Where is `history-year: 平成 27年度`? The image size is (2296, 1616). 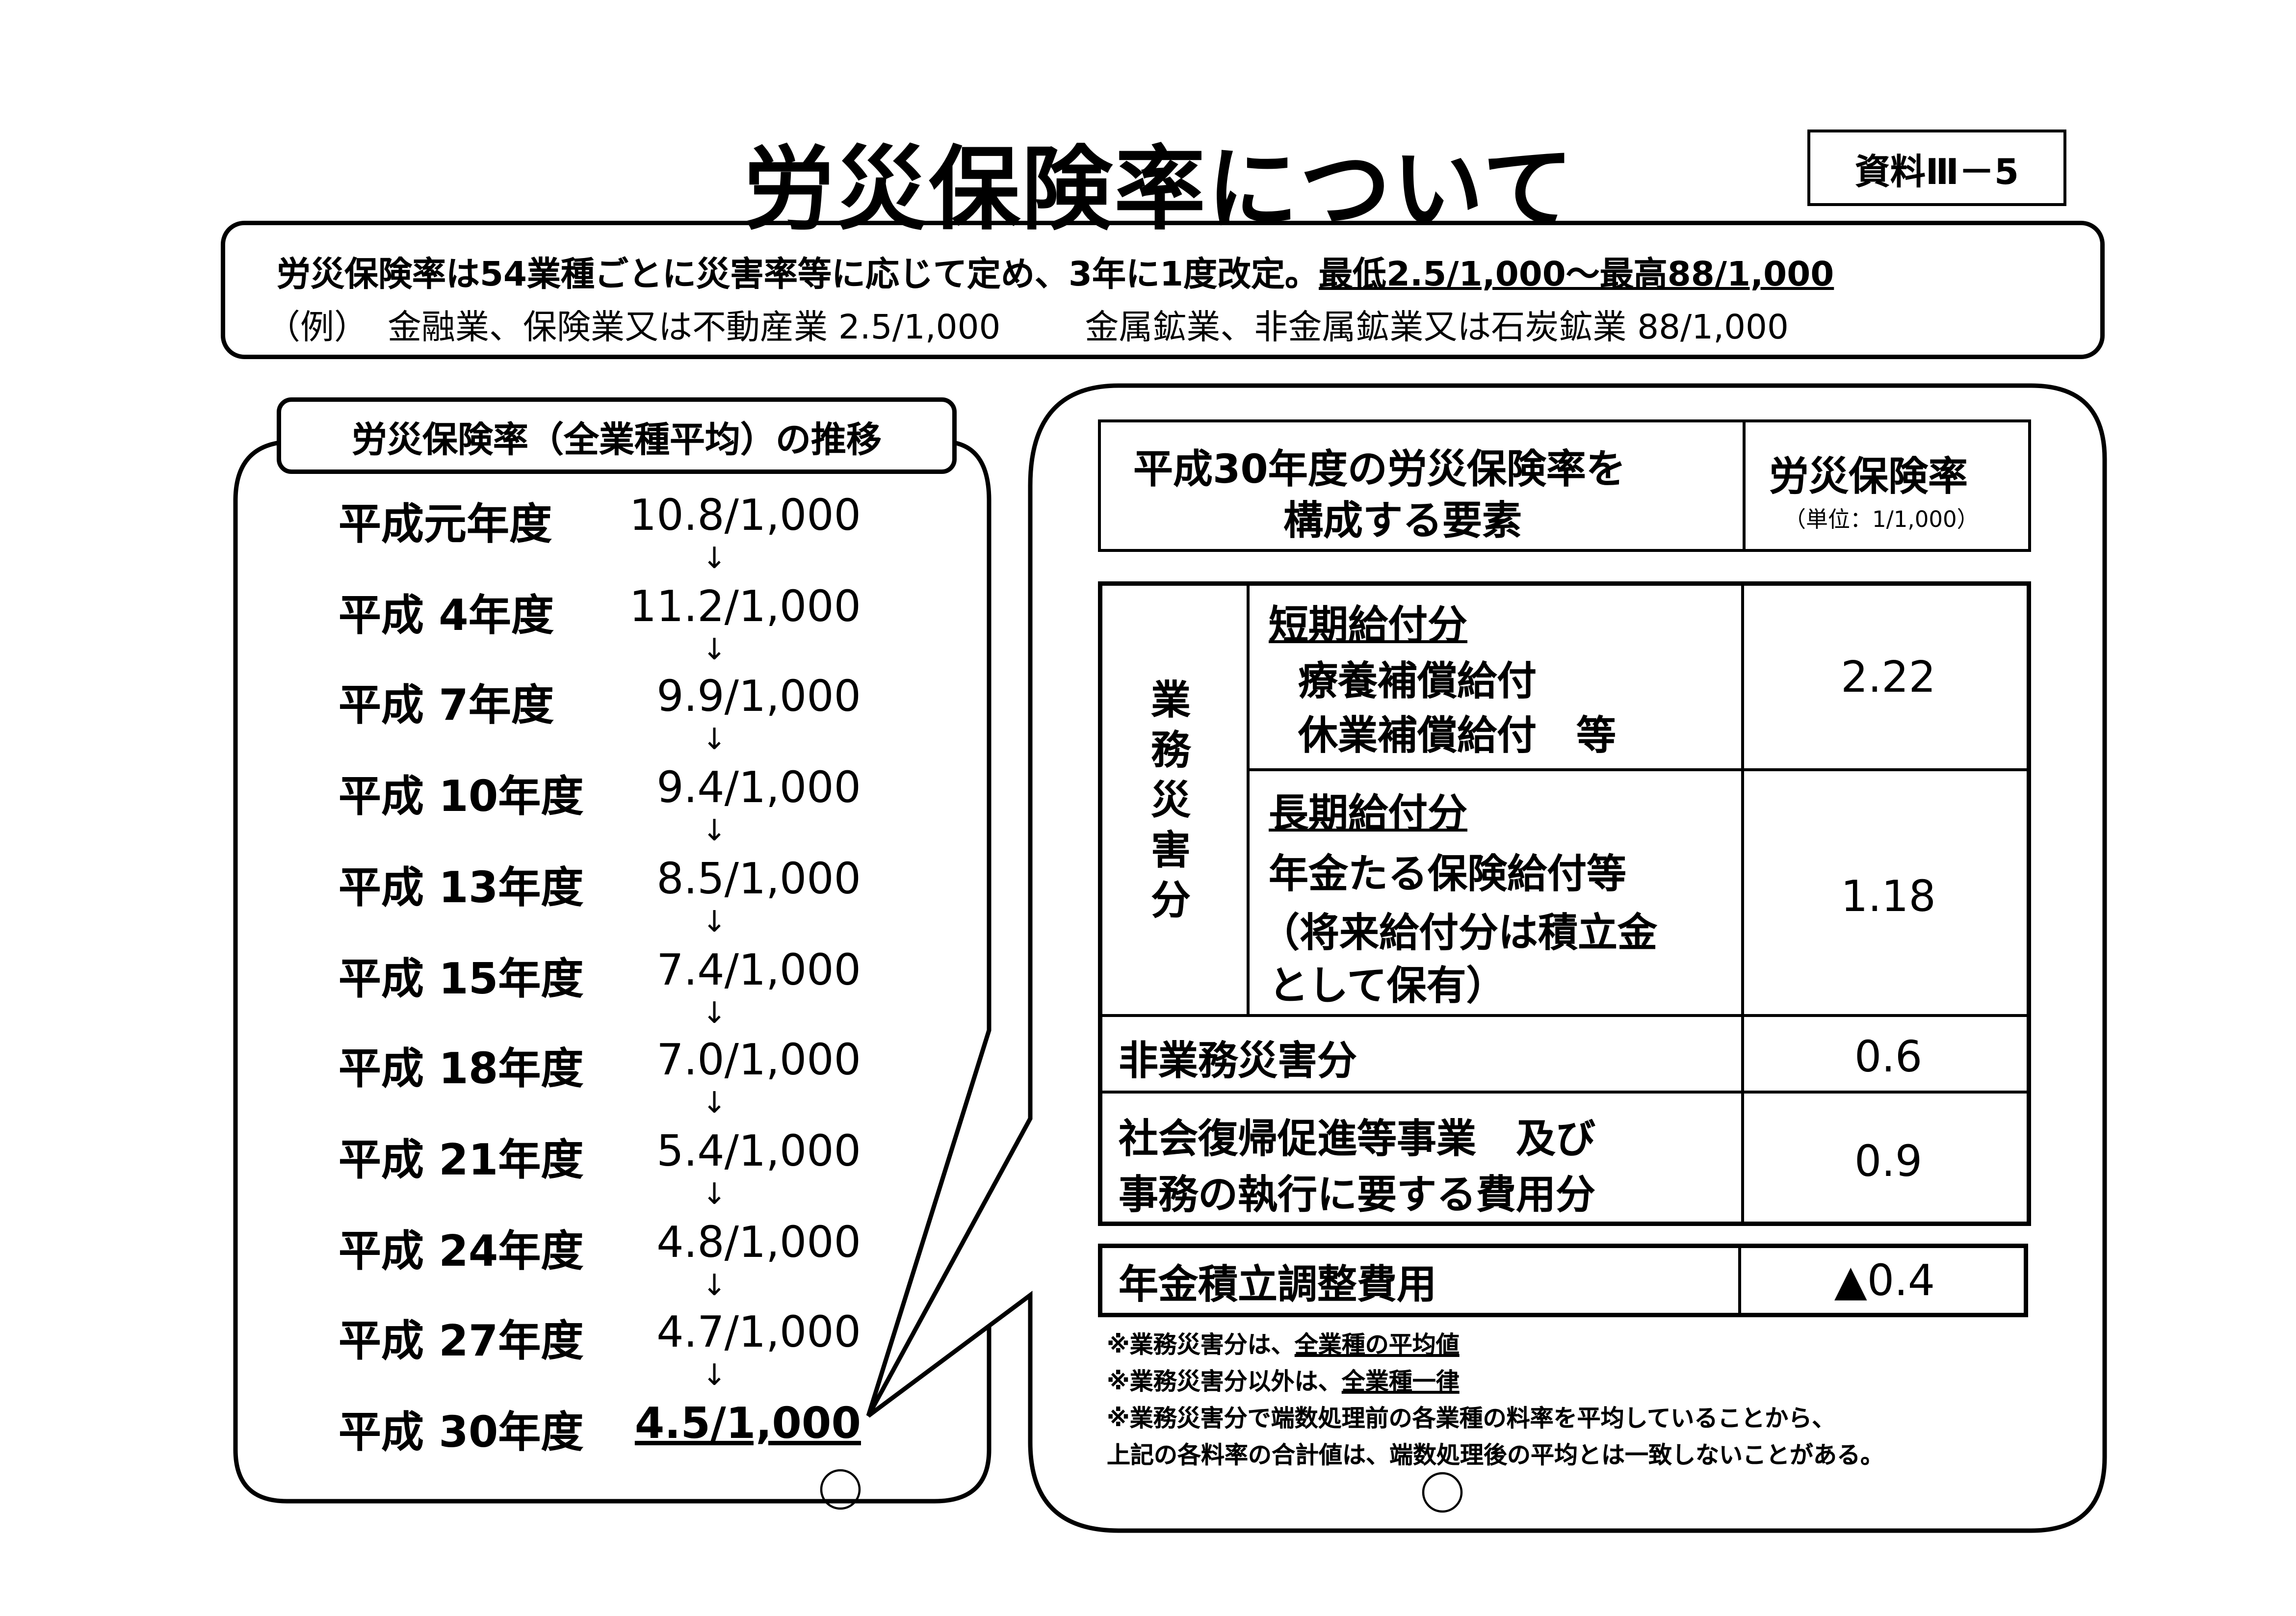 history-year: 平成 27年度 is located at coordinates (461, 1341).